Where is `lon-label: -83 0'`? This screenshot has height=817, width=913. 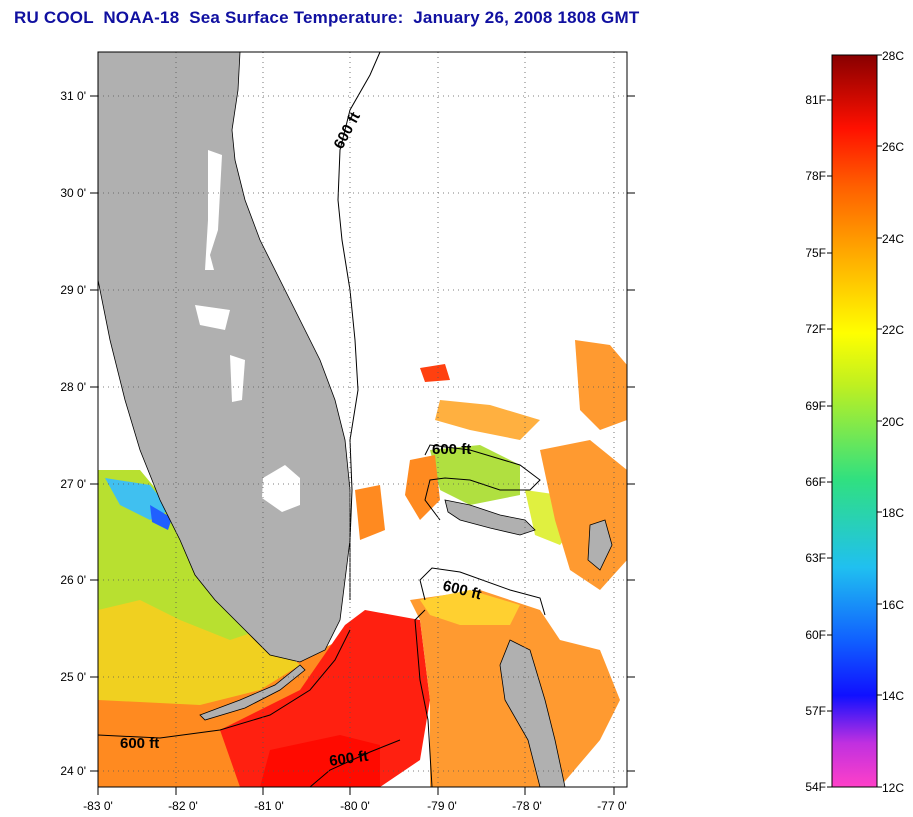
lon-label: -83 0' is located at coordinates (98, 806).